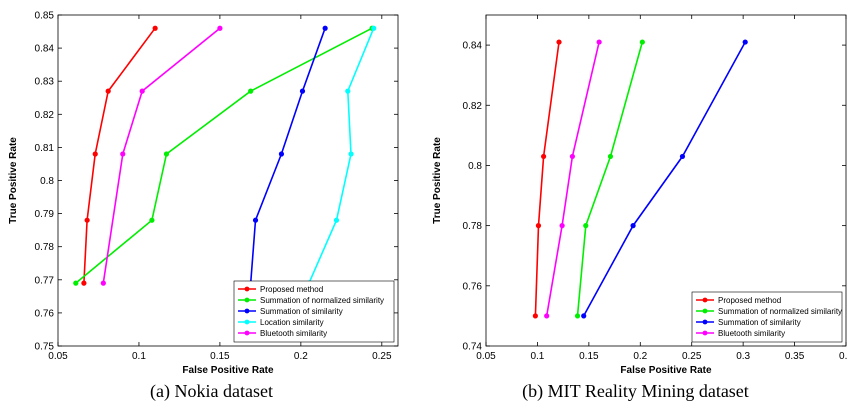  I want to click on y-tick-label: 0.81, so click(45, 148).